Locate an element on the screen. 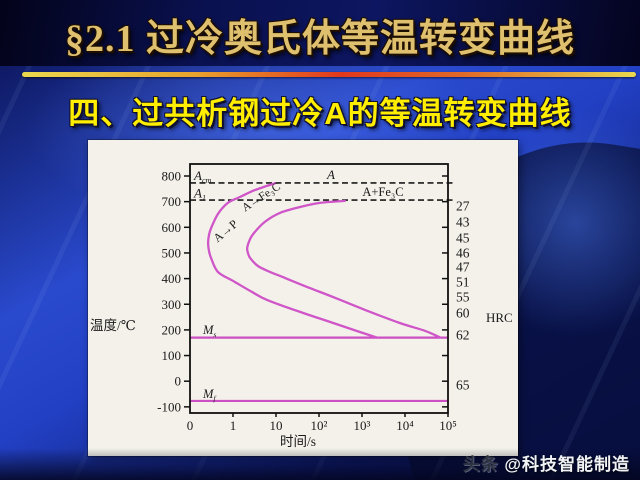 The image size is (640, 480). hrc-value: 47 is located at coordinates (463, 267).